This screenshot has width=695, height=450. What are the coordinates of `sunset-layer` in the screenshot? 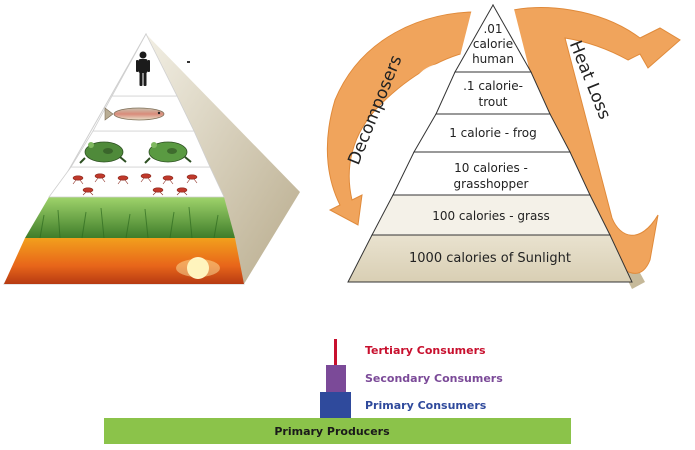 It's located at (124, 261).